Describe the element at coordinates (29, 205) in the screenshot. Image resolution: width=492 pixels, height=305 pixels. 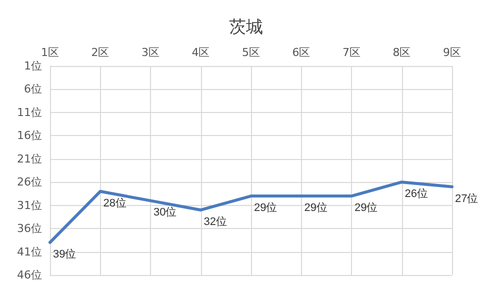
I see `y-tick-label: 31位` at that location.